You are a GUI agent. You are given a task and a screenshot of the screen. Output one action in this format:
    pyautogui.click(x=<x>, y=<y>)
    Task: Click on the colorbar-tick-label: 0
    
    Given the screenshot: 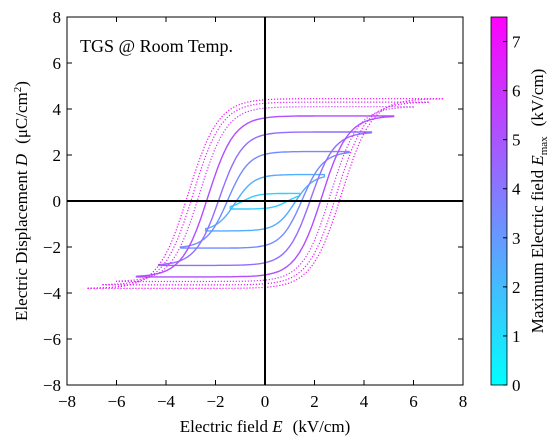 What is the action you would take?
    pyautogui.click(x=516, y=385)
    